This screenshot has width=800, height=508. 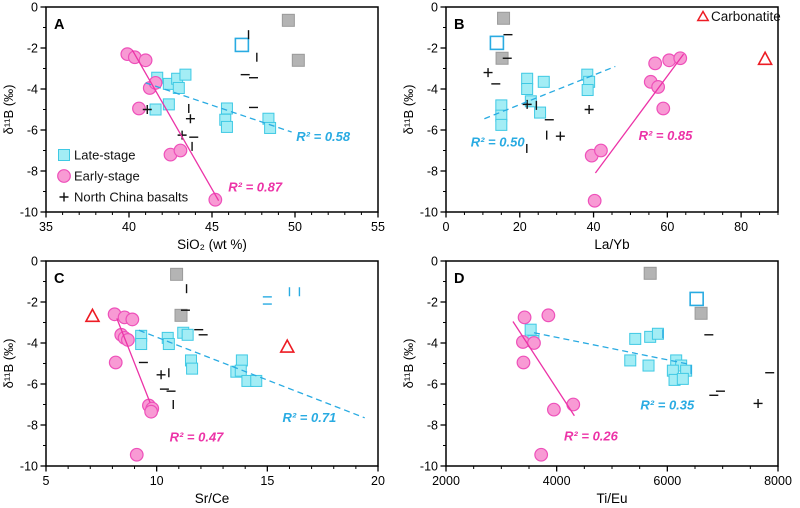 I want to click on trendline: R² = 0.26, so click(x=565, y=382).